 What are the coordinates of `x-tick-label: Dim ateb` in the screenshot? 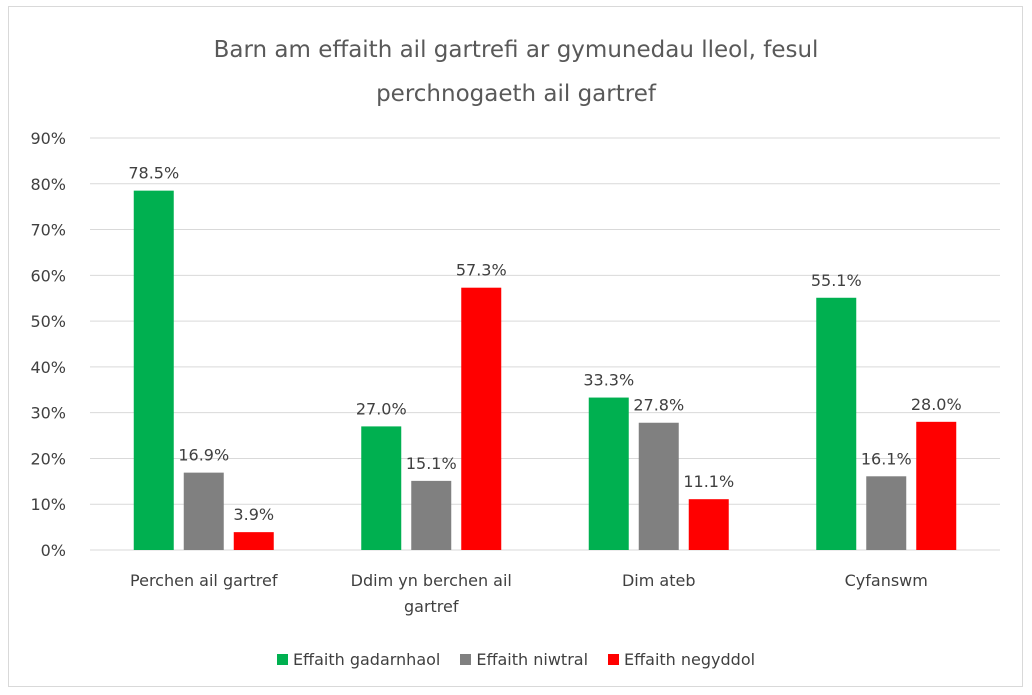 It's located at (658, 580).